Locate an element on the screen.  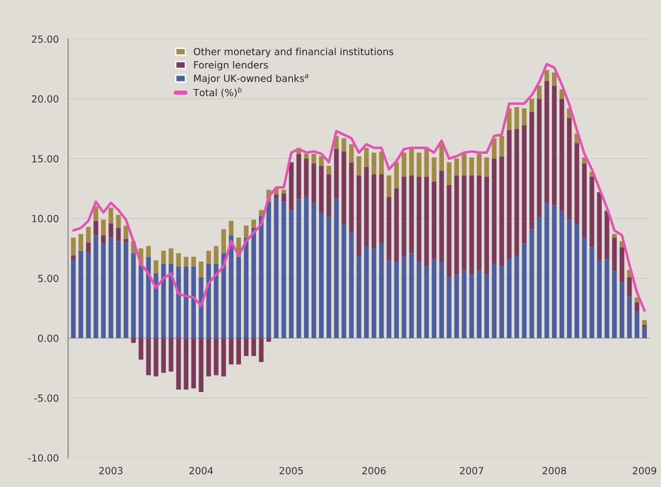
x-tick-label: 2004 is located at coordinates (201, 470).